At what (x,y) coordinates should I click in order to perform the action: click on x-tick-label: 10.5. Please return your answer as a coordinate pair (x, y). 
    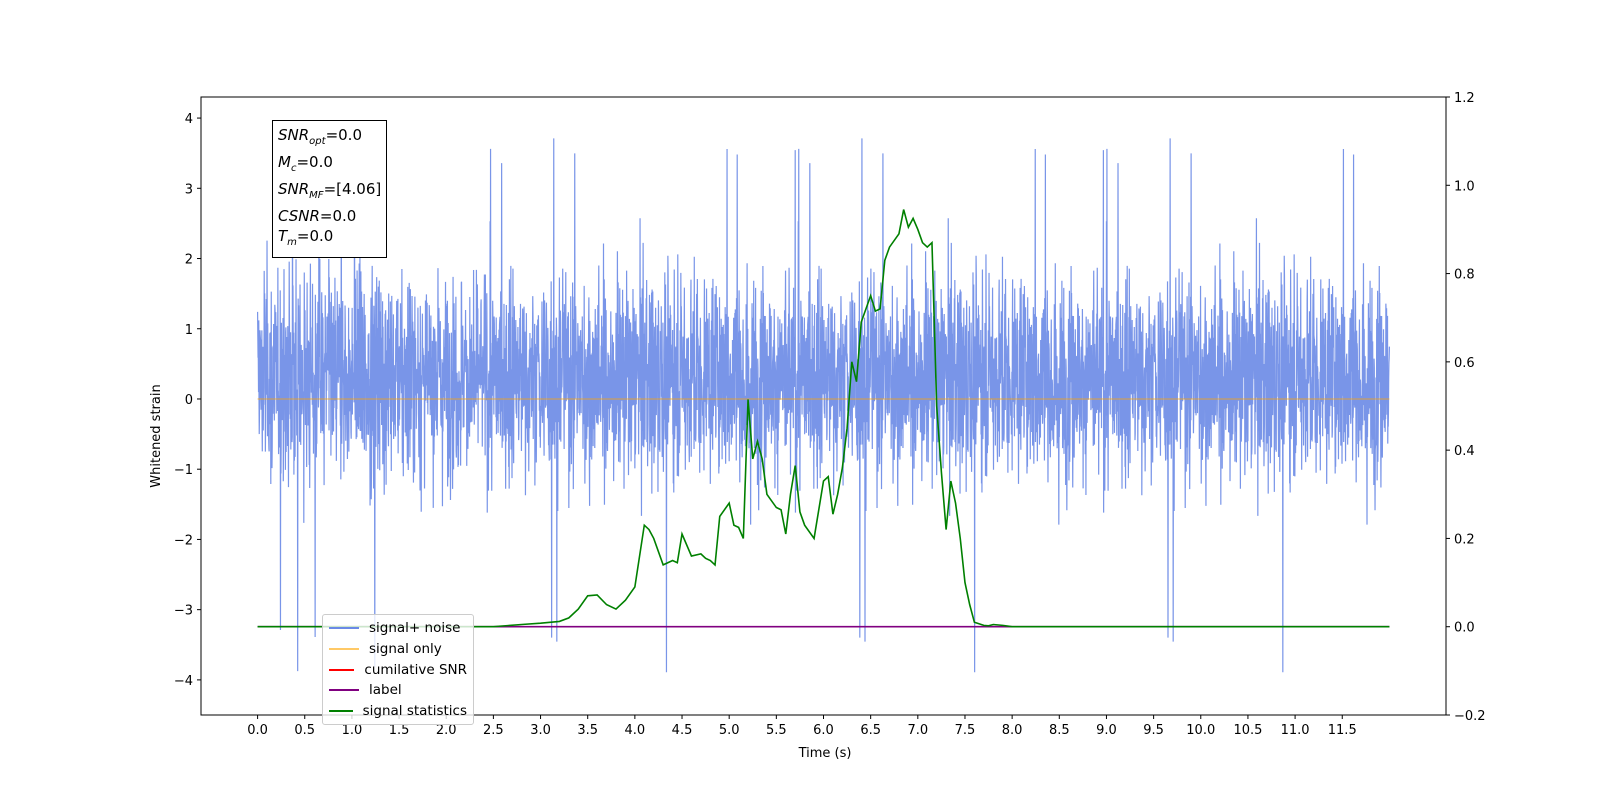
    Looking at the image, I should click on (1247, 730).